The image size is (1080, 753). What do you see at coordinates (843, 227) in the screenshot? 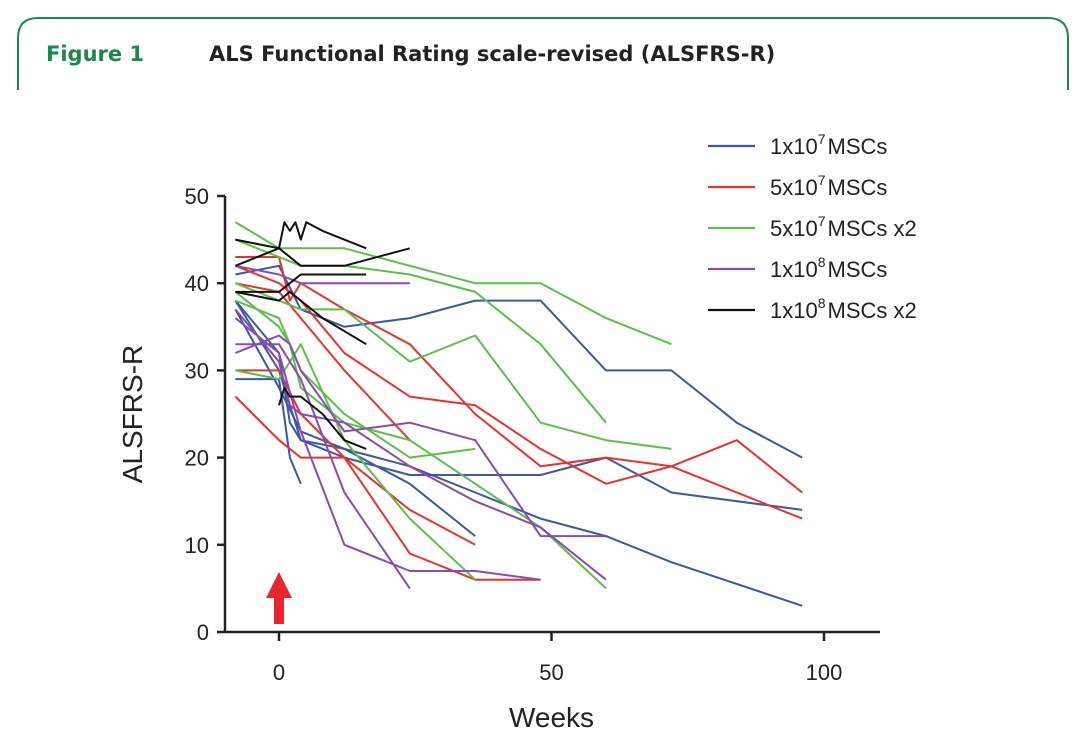
I see `legend-label: 5x107MSCs x2` at bounding box center [843, 227].